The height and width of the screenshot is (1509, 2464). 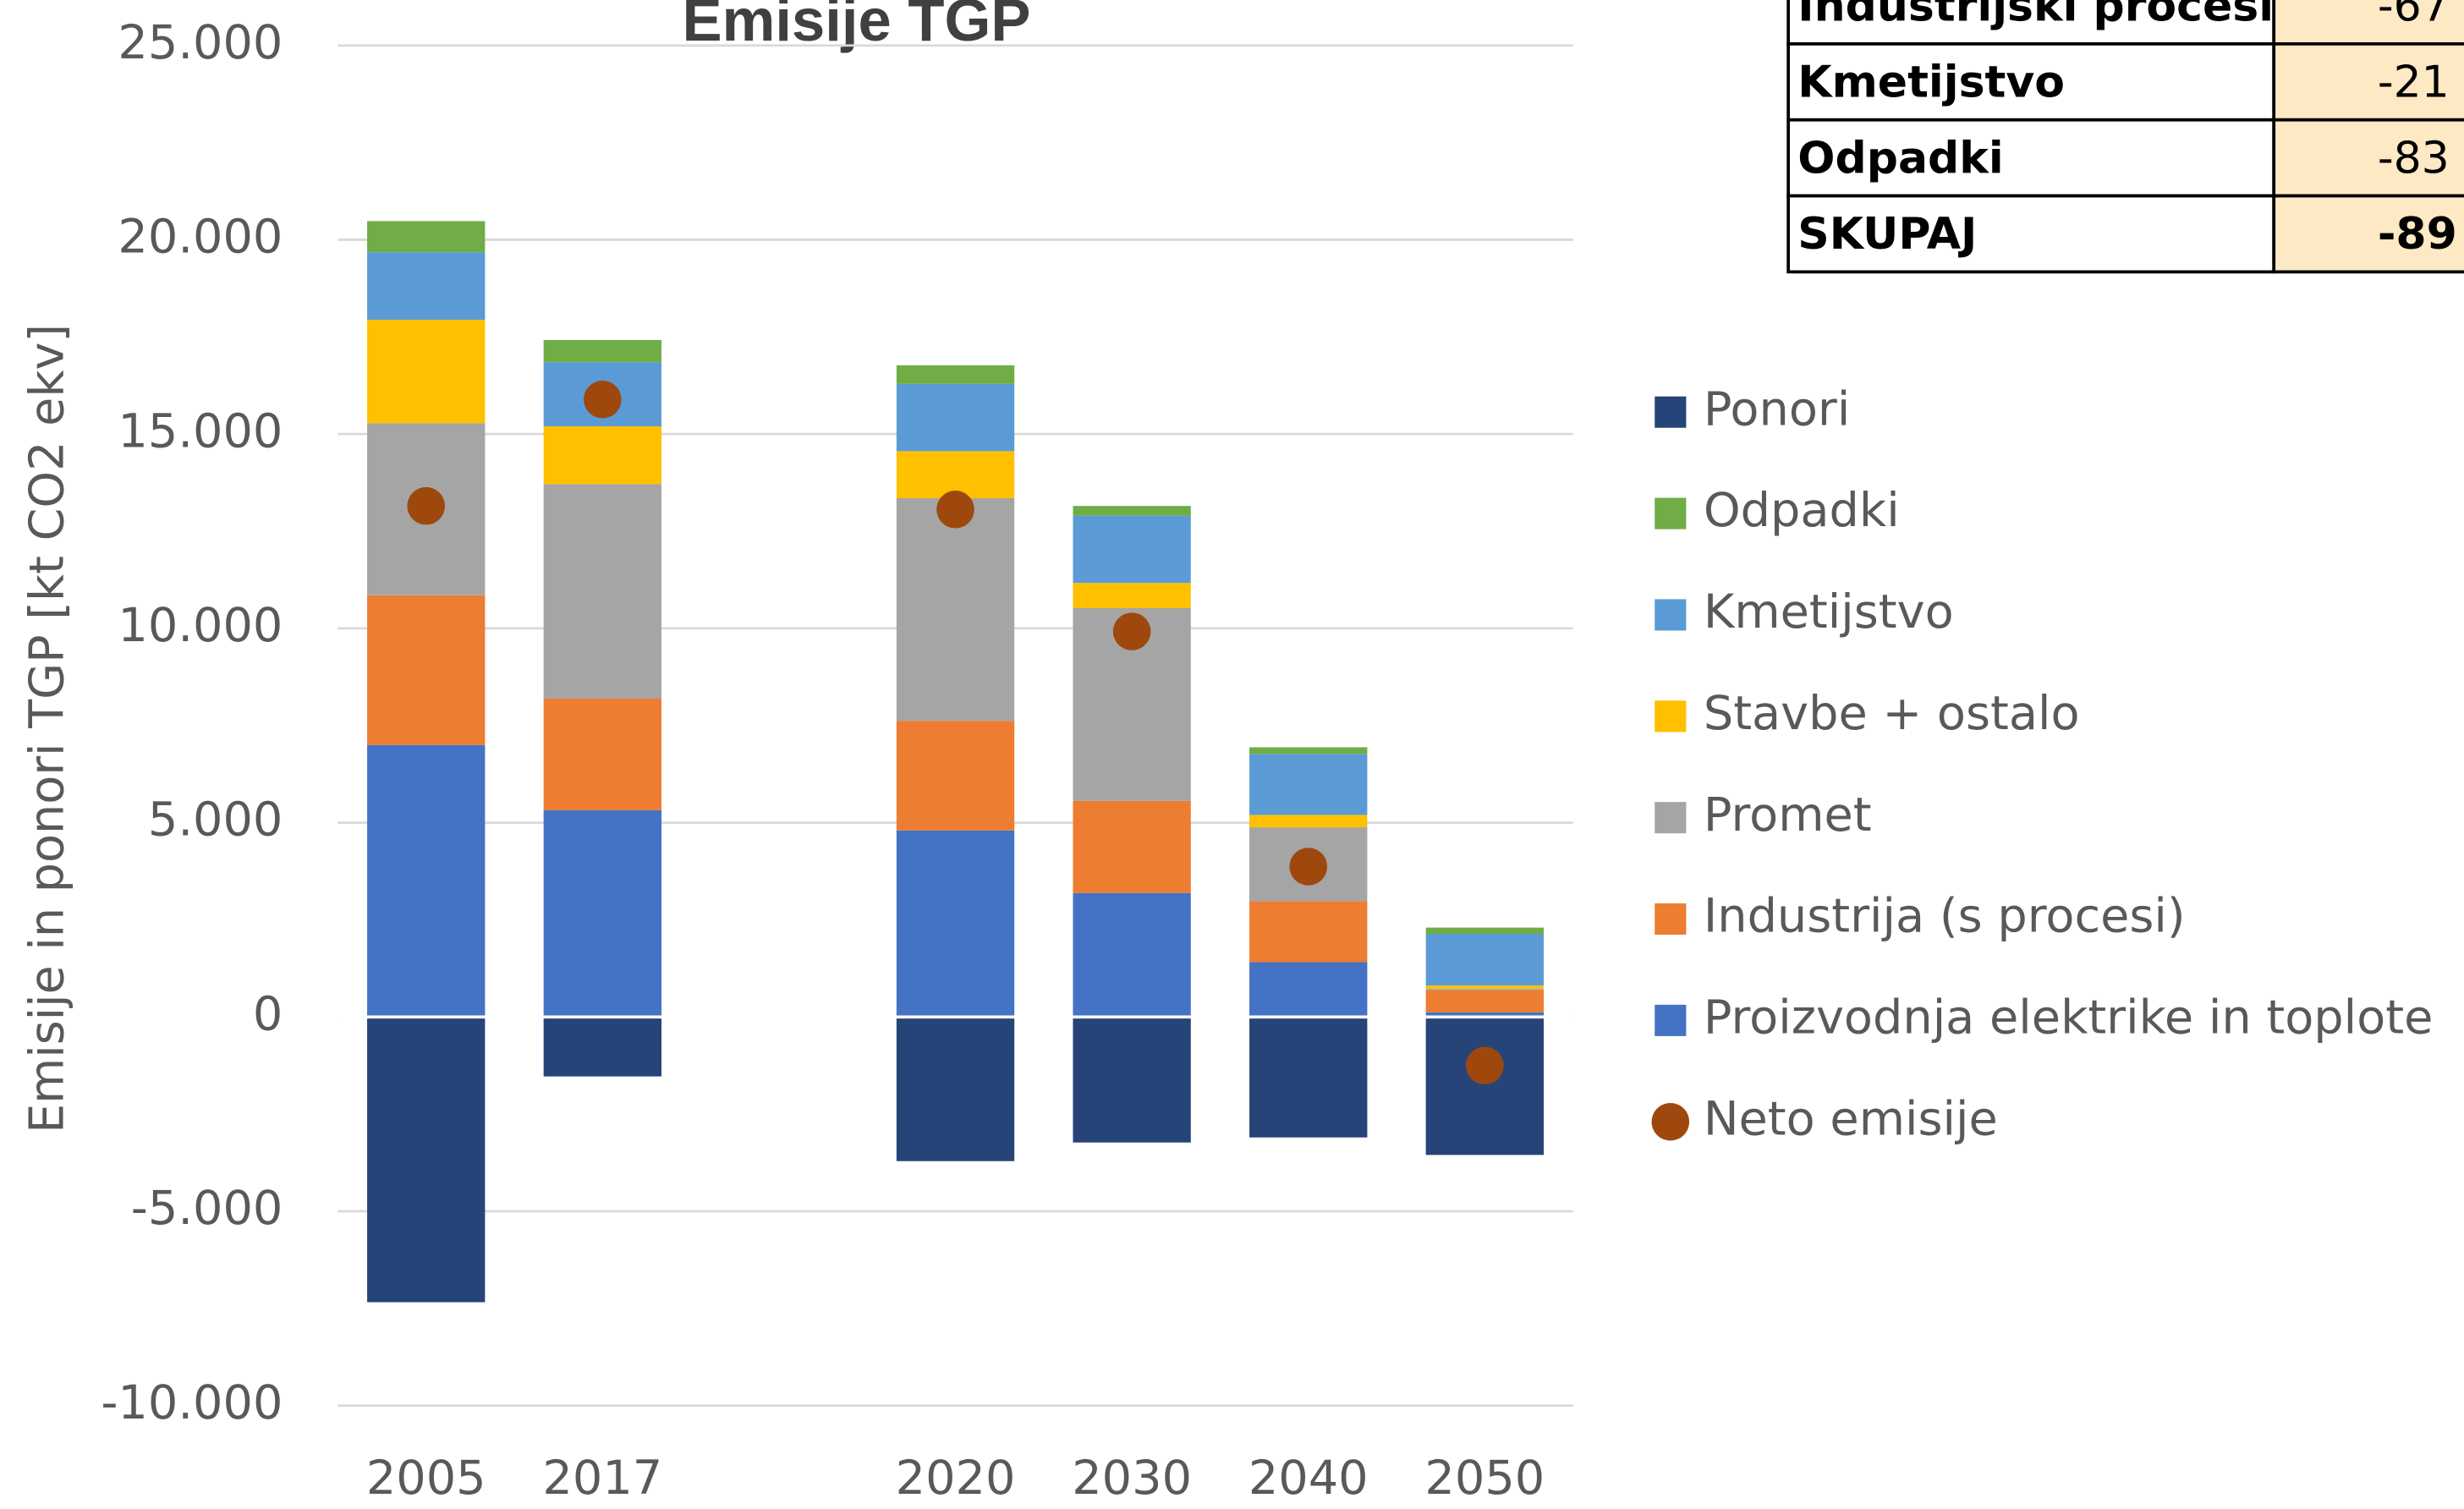 I want to click on x-tick-label: 2017, so click(x=602, y=1478).